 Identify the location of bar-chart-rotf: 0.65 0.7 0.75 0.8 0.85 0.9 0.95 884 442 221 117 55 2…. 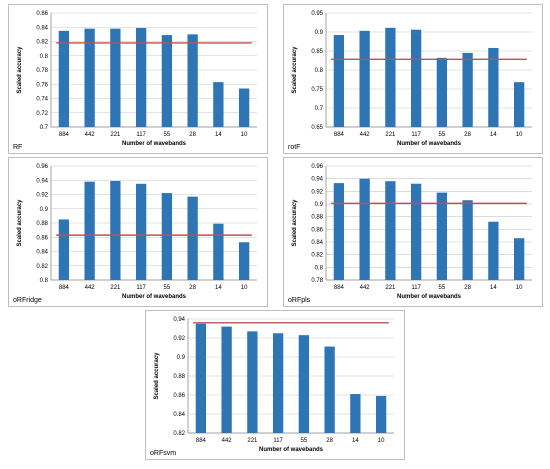
(412, 79).